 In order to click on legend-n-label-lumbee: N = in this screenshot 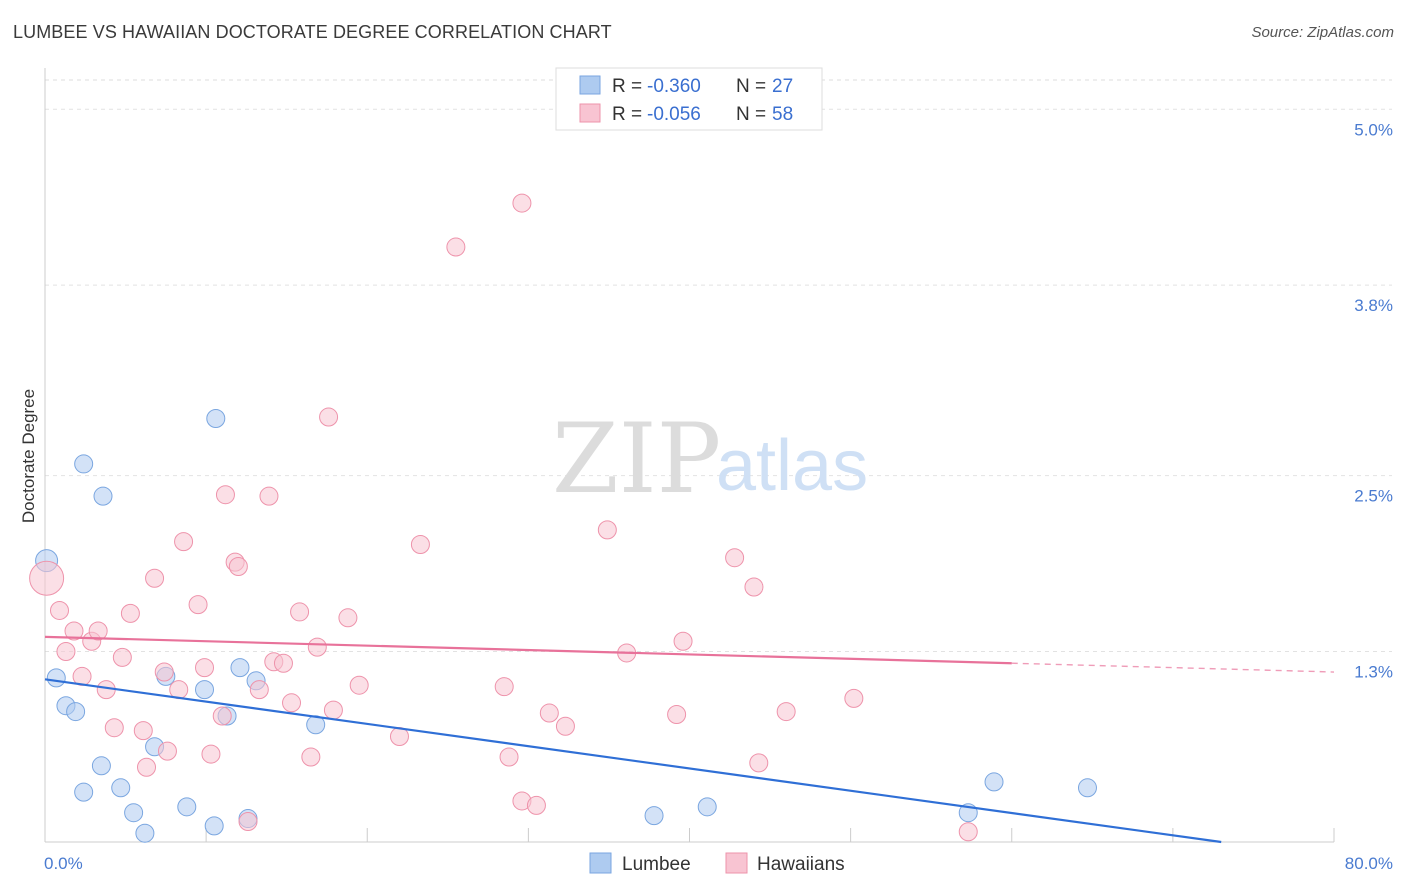, I will do `click(753, 86)`.